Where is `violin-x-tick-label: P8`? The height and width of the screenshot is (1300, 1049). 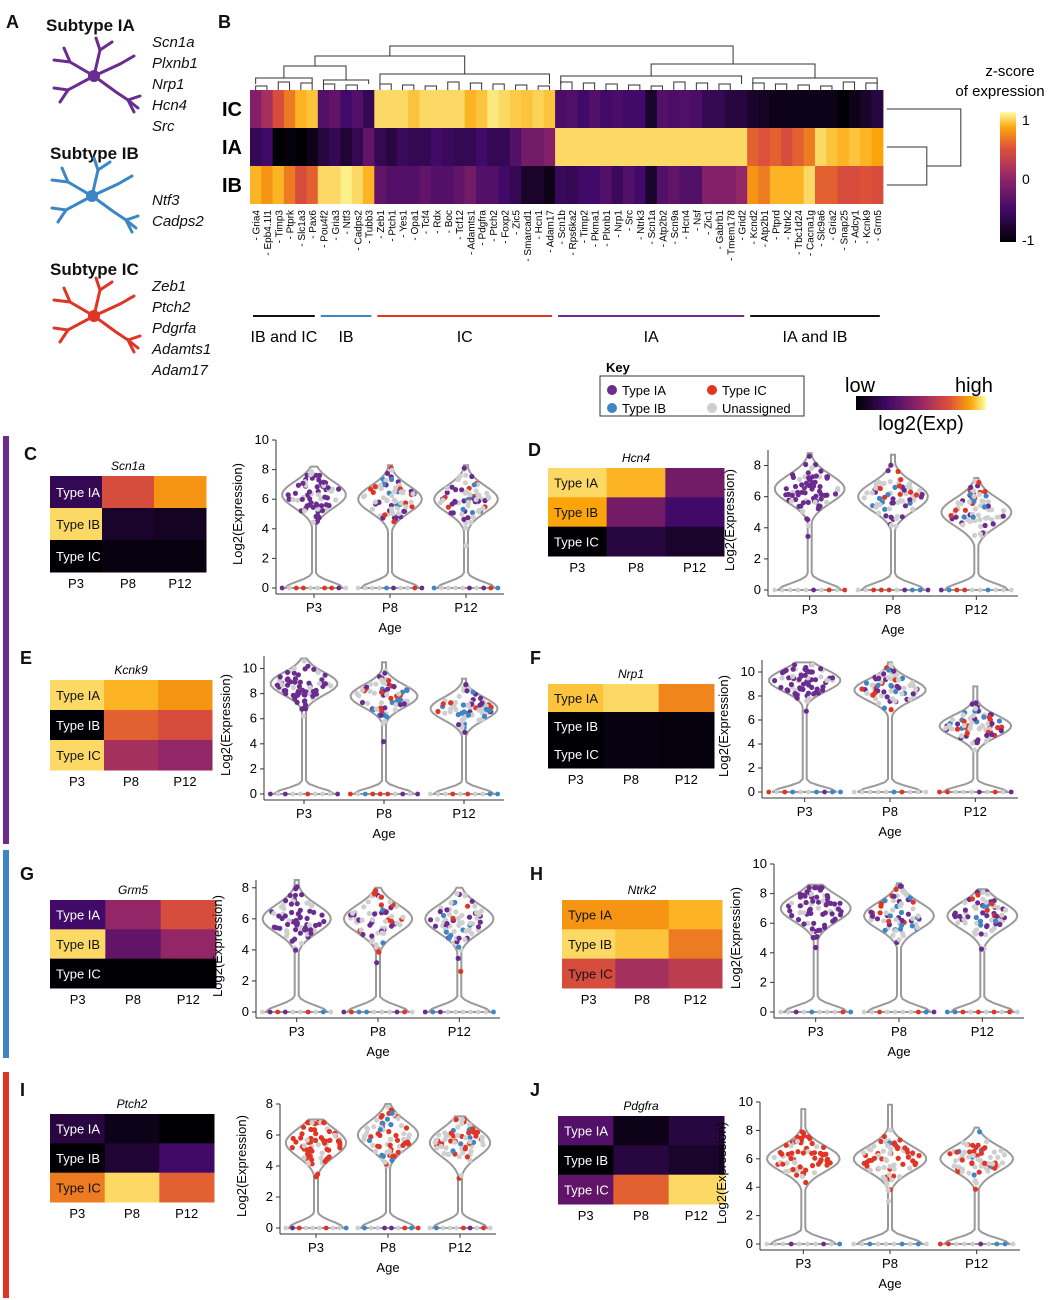 violin-x-tick-label: P8 is located at coordinates (390, 607).